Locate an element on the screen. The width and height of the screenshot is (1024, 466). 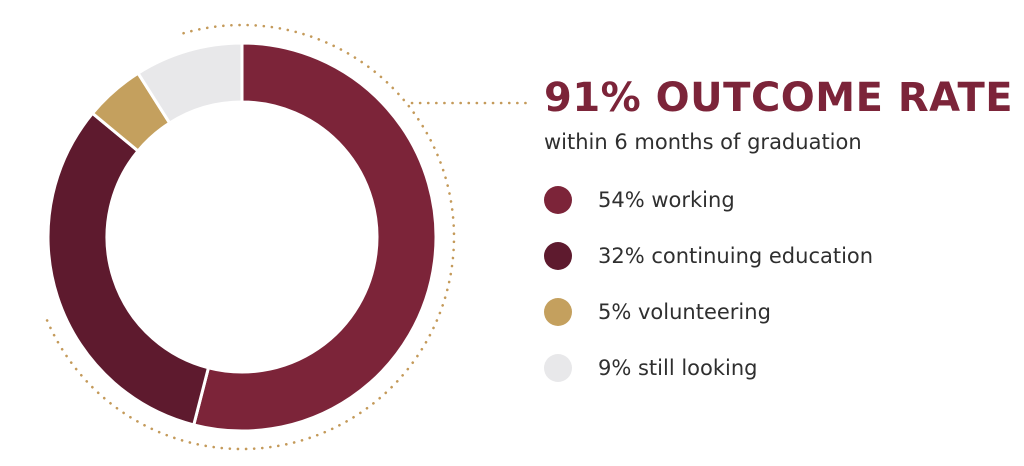
legend-swatch-still-looking is located at coordinates (558, 368).